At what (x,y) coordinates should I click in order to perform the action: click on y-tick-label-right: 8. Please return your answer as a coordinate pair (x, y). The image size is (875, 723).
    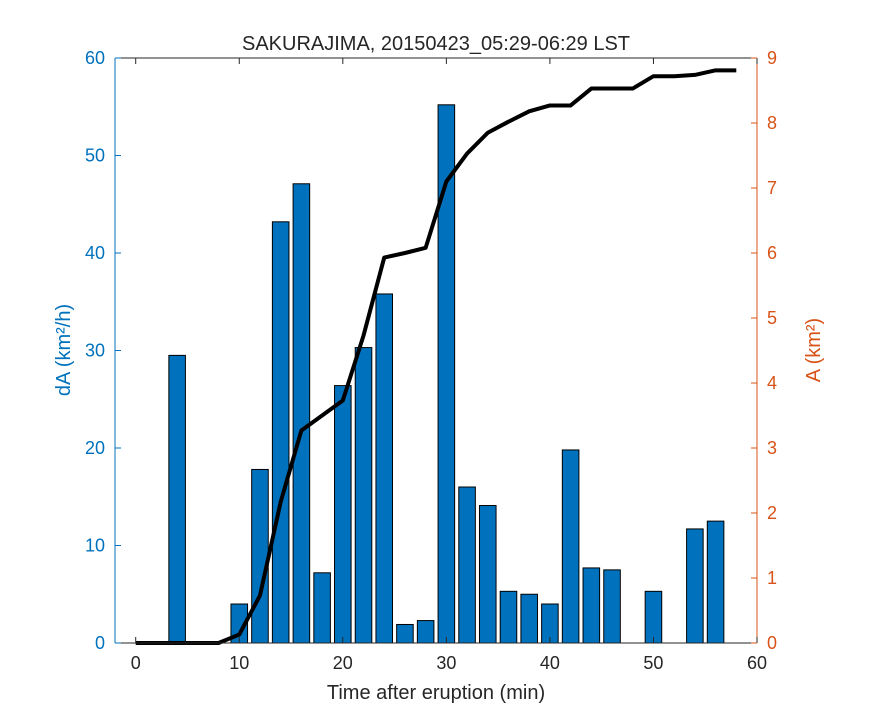
    Looking at the image, I should click on (772, 123).